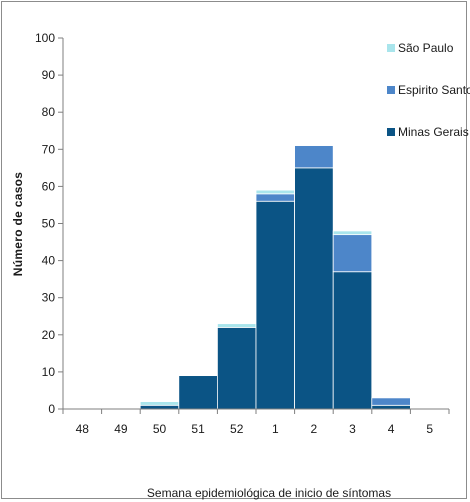 The image size is (470, 502). I want to click on x-tick-label: 48, so click(83, 429).